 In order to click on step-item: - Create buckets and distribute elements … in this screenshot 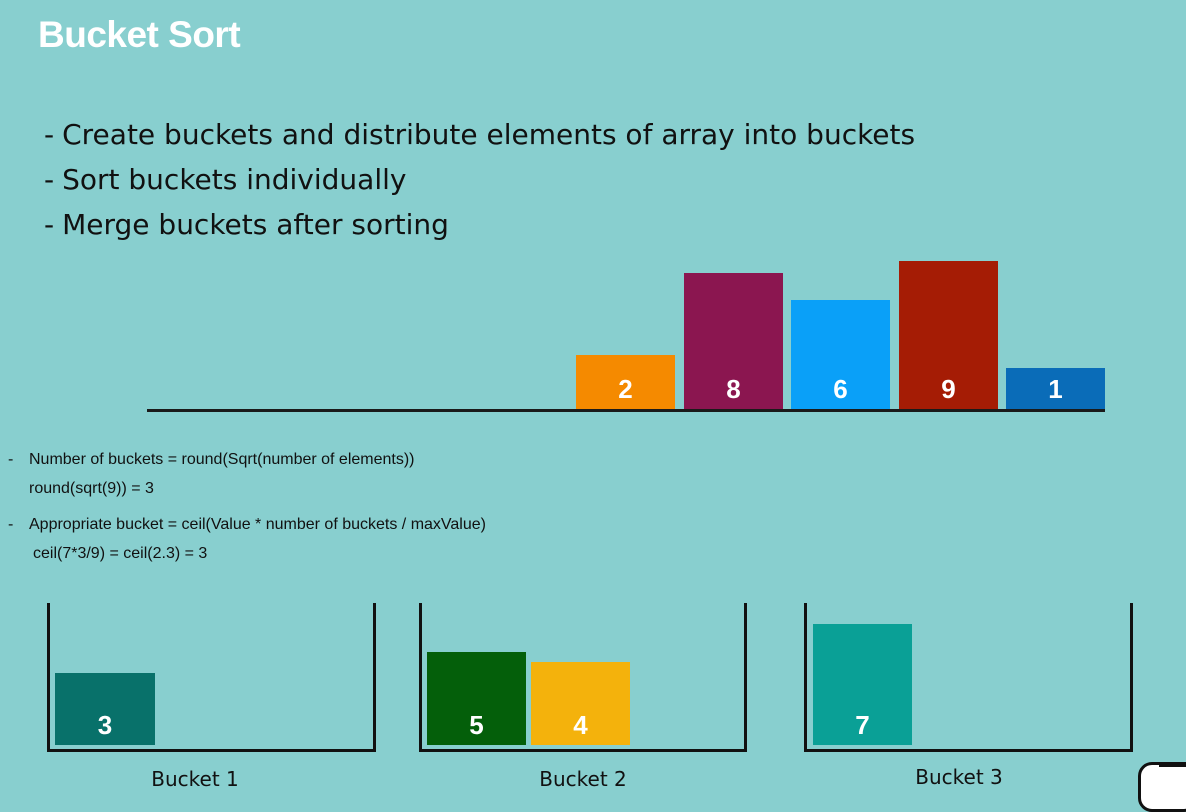, I will do `click(479, 134)`.